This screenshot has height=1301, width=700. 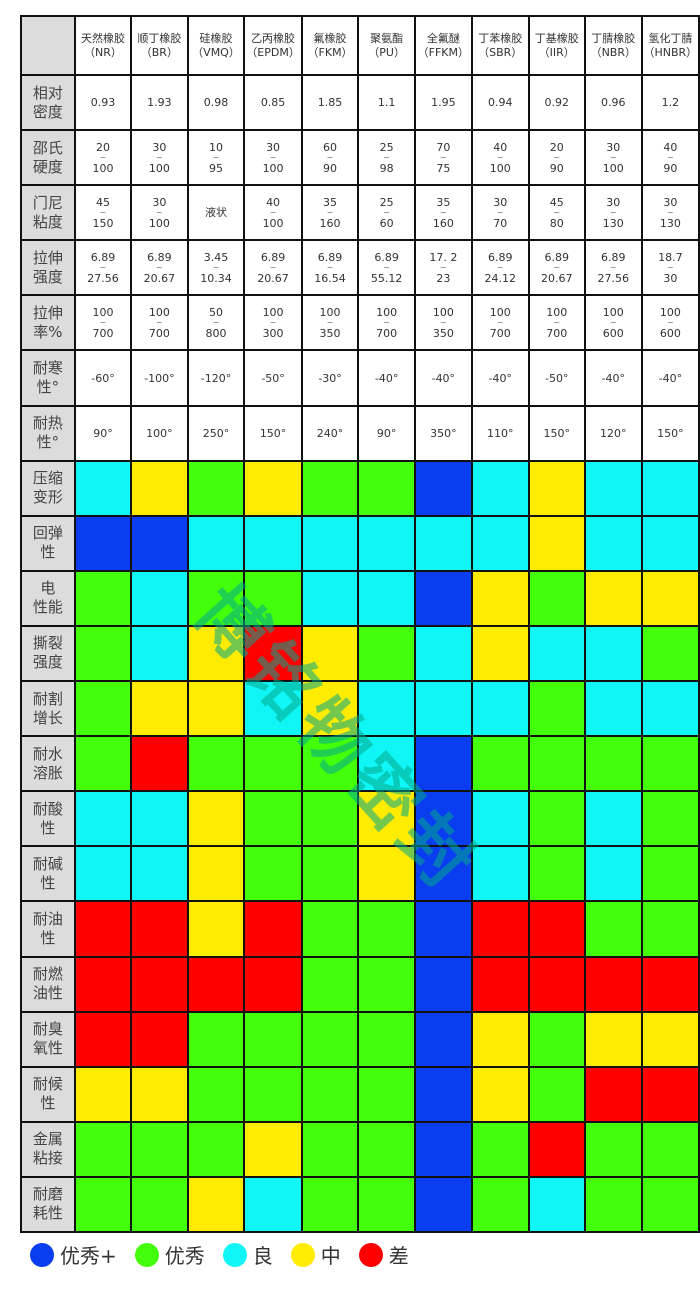 I want to click on material-code: （NR）, so click(x=103, y=52).